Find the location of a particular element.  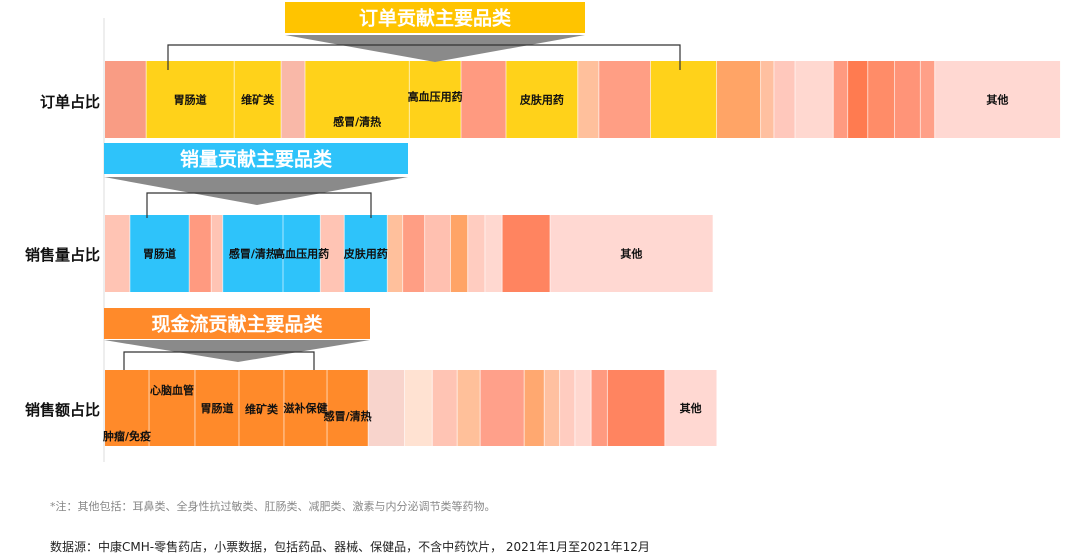

segment-label: 肿瘤/免疫 is located at coordinates (127, 436).